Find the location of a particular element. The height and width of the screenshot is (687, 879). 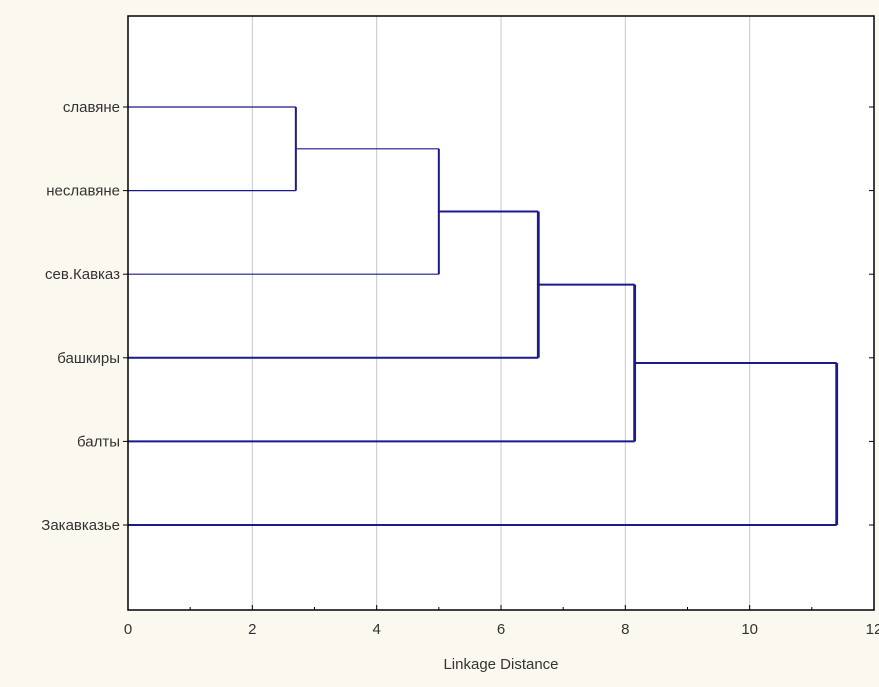

x-tick-label: 2 is located at coordinates (252, 629).